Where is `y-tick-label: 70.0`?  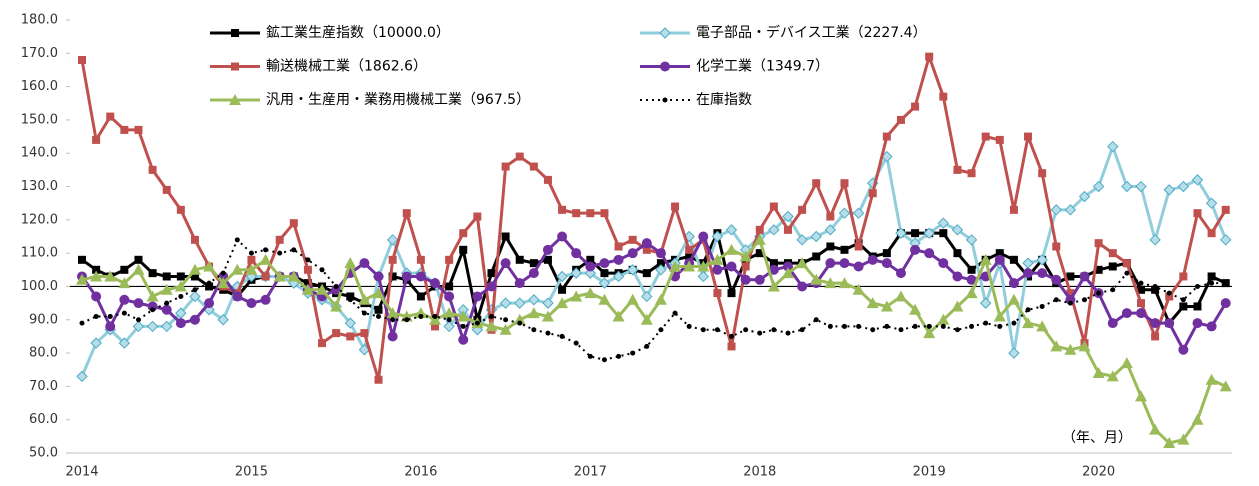
y-tick-label: 70.0 is located at coordinates (43, 386).